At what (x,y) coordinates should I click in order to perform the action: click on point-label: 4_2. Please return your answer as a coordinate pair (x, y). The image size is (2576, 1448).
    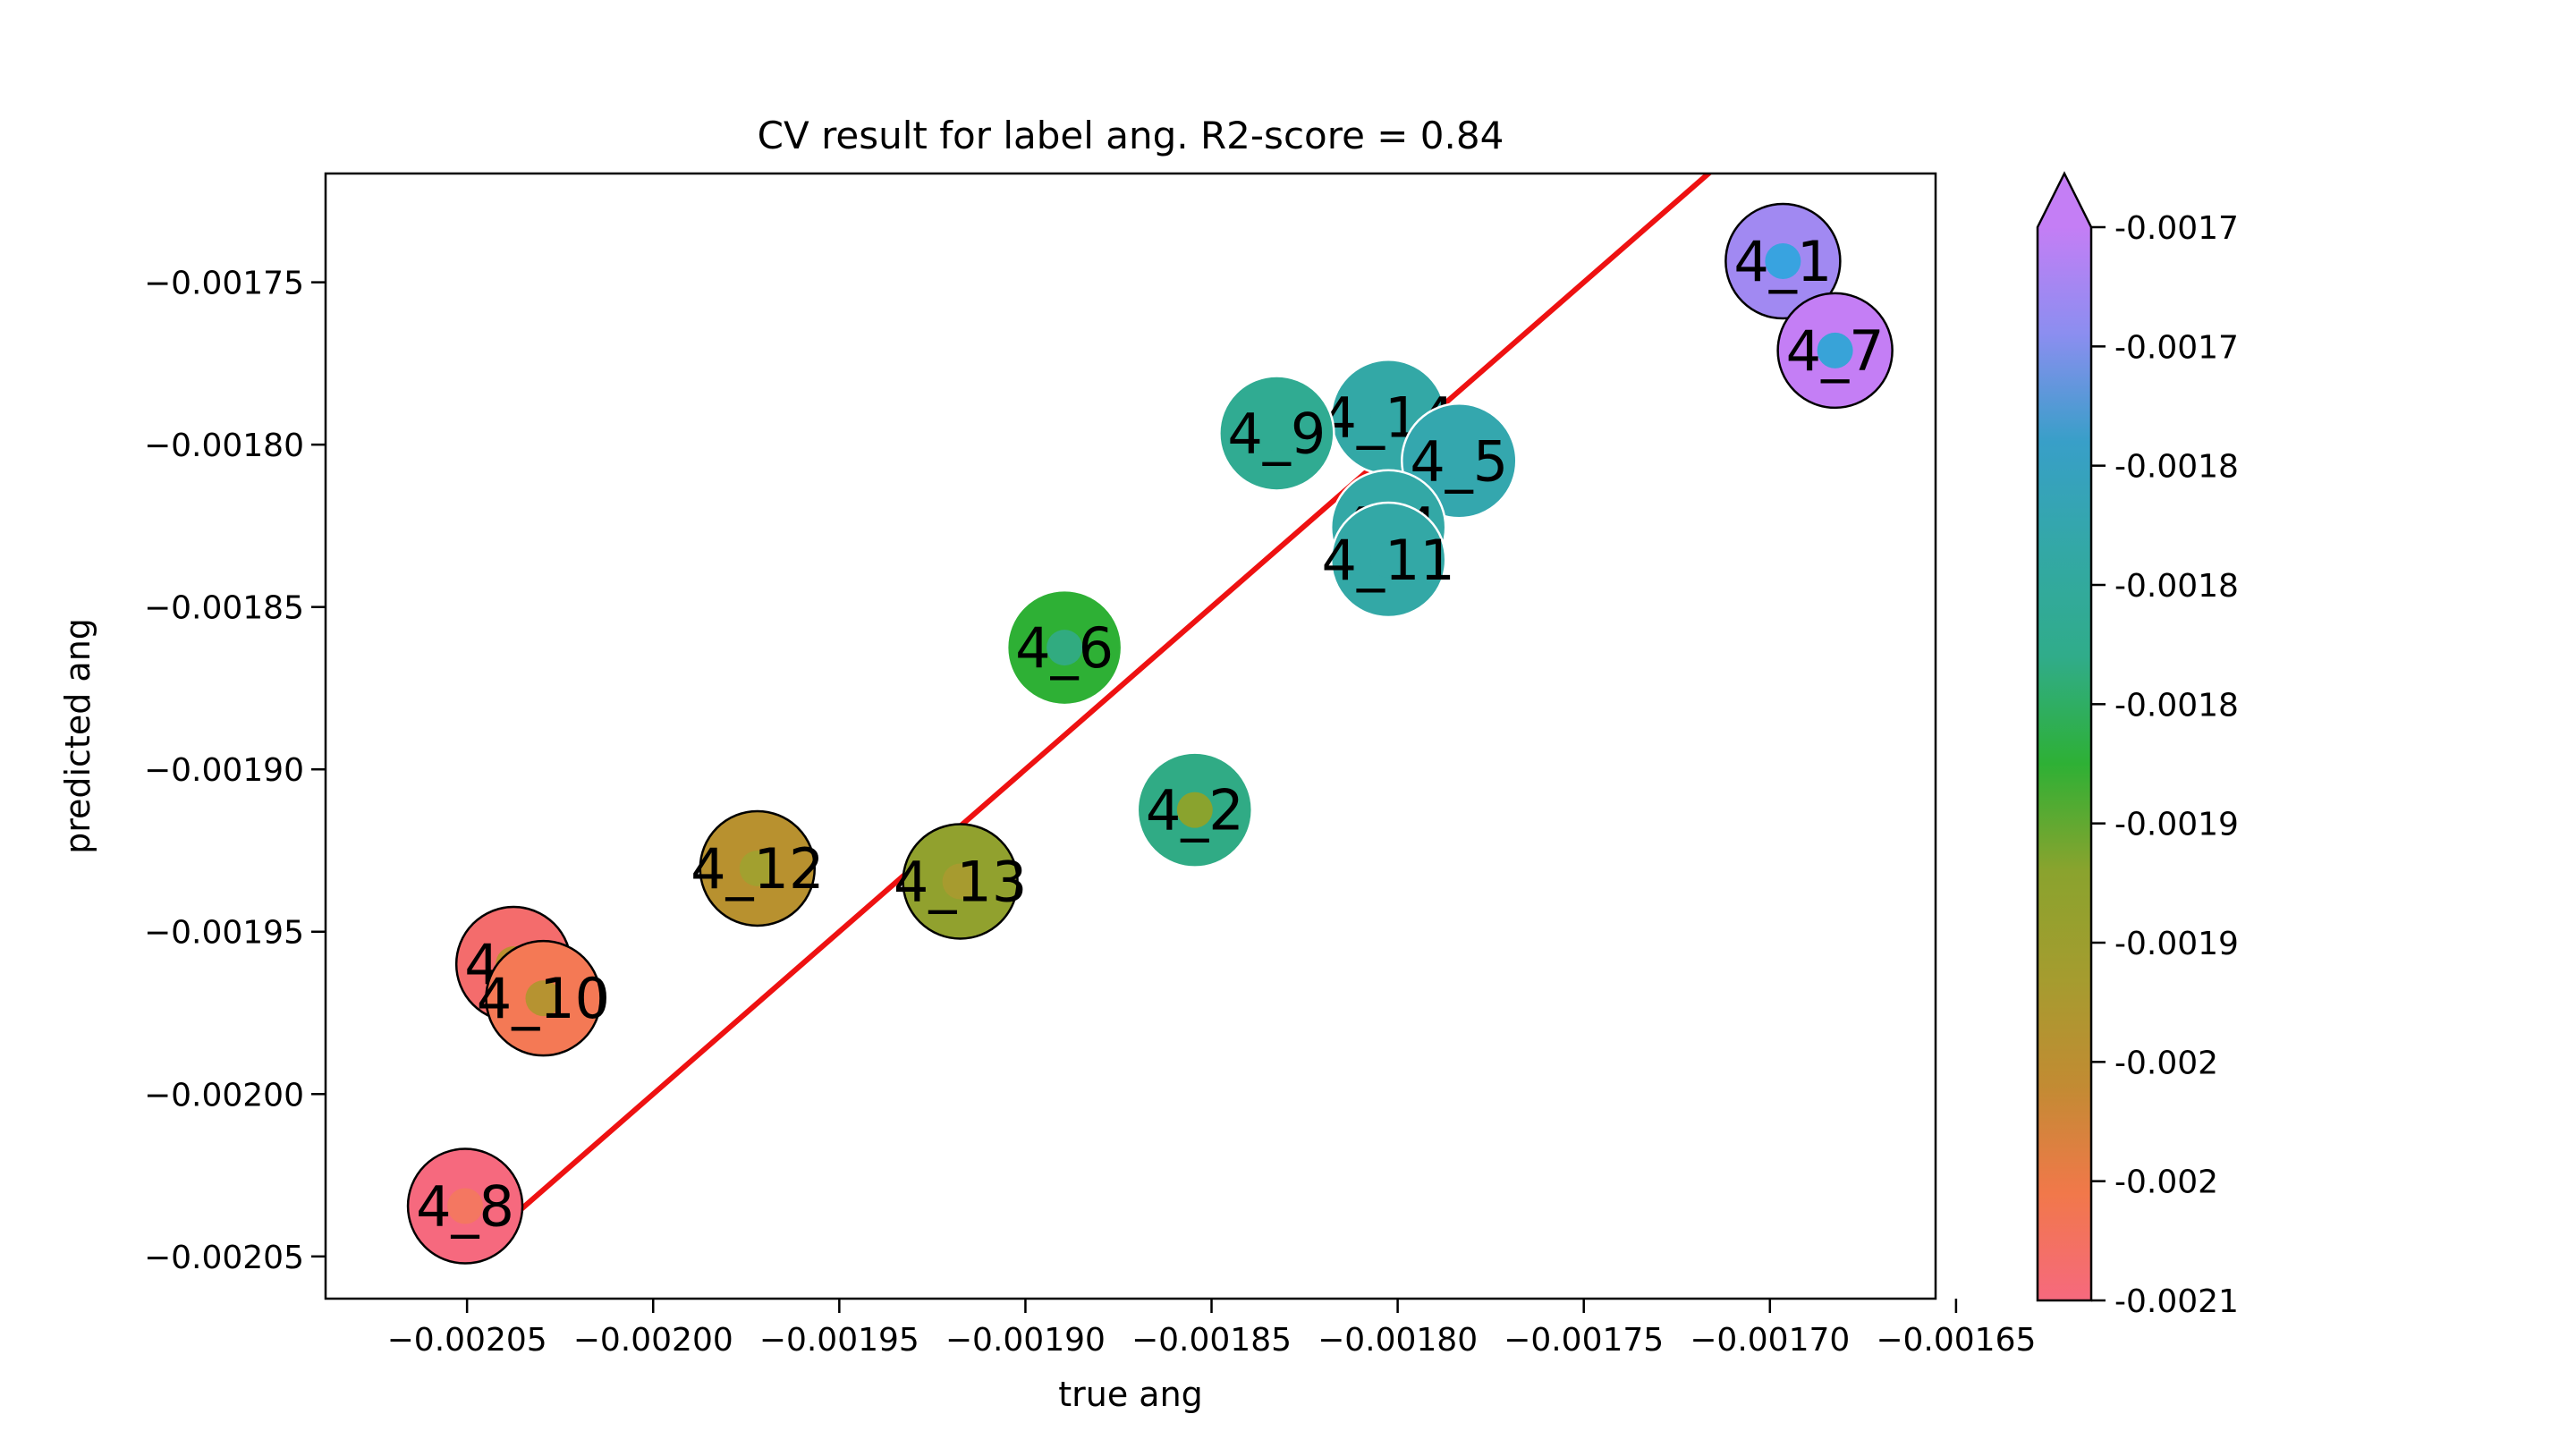
    Looking at the image, I should click on (1195, 810).